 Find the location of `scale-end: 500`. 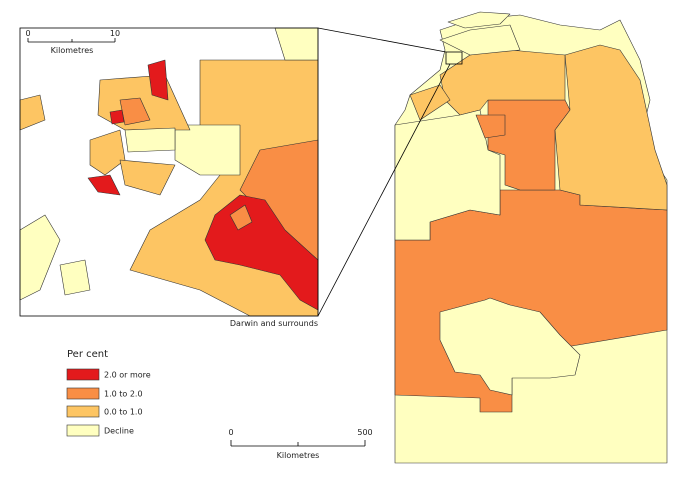

scale-end: 500 is located at coordinates (364, 432).